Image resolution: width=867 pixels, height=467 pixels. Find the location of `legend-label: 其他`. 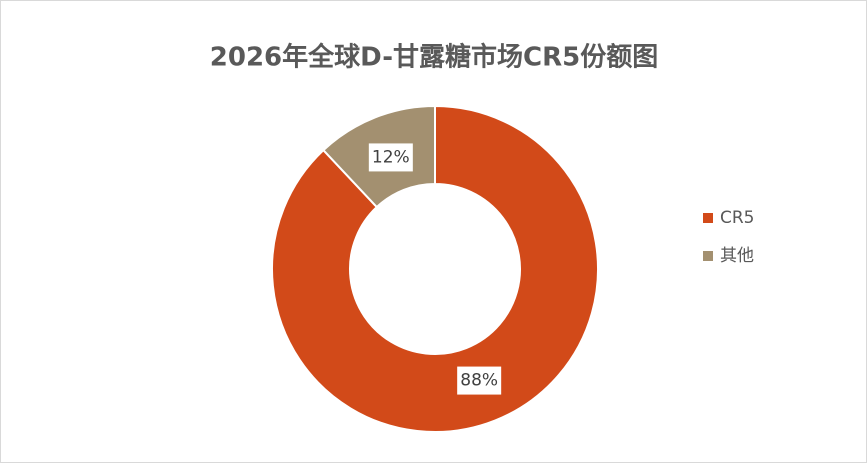

legend-label: 其他 is located at coordinates (737, 256).